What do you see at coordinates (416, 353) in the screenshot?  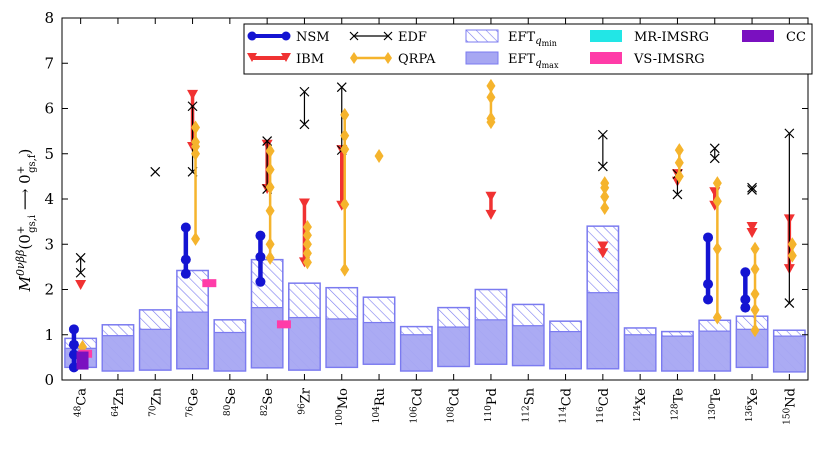 I see `eft-qmax-box-106cd` at bounding box center [416, 353].